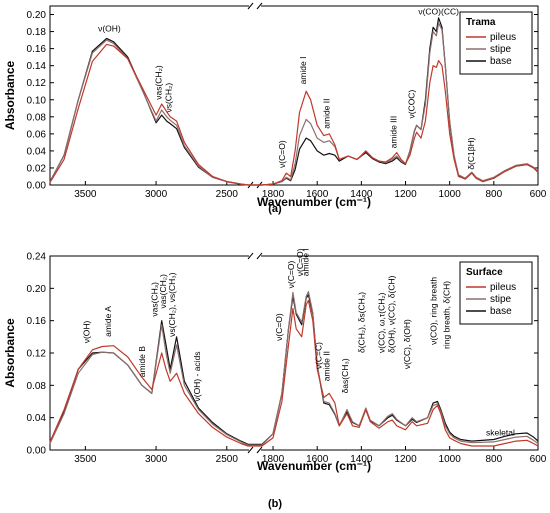 The width and height of the screenshot is (550, 513). Describe the element at coordinates (394, 132) in the screenshot. I see `peak-annotation: amide III` at that location.